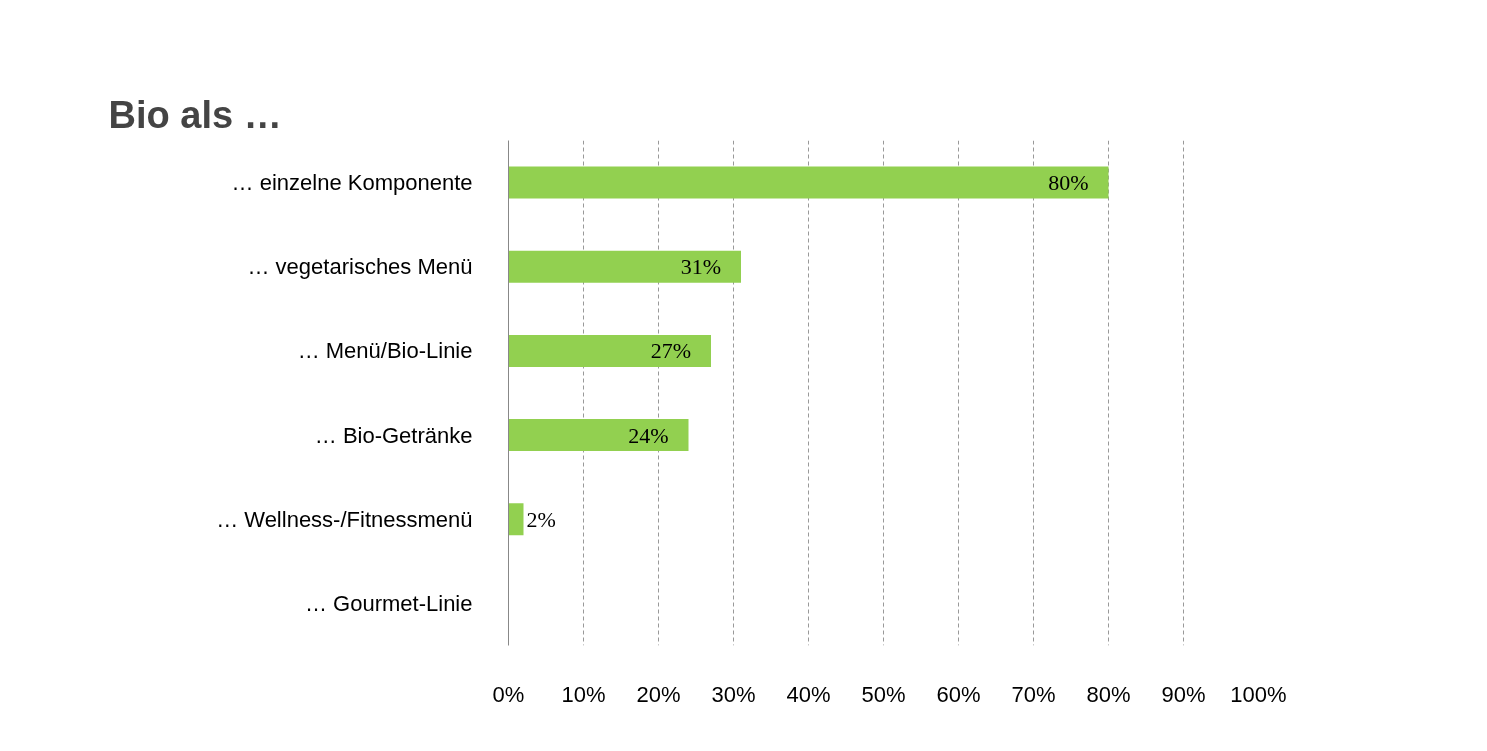 Image resolution: width=1487 pixels, height=751 pixels. Describe the element at coordinates (958, 694) in the screenshot. I see `x-tick-label: 60%` at that location.